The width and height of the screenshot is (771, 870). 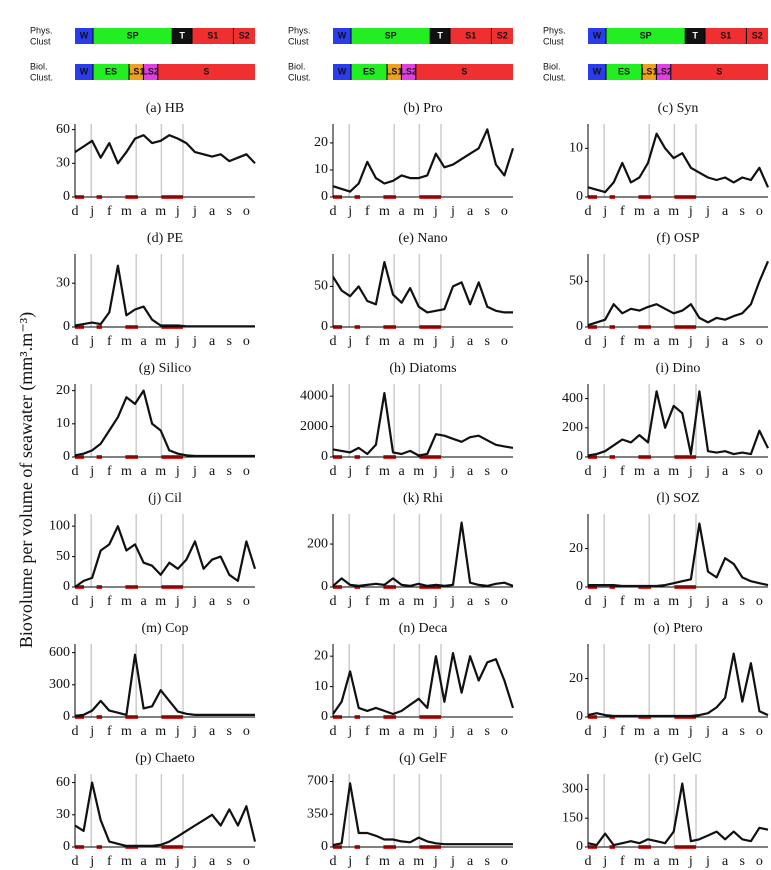 What do you see at coordinates (678, 108) in the screenshot?
I see `chart-title: (c) Syn` at bounding box center [678, 108].